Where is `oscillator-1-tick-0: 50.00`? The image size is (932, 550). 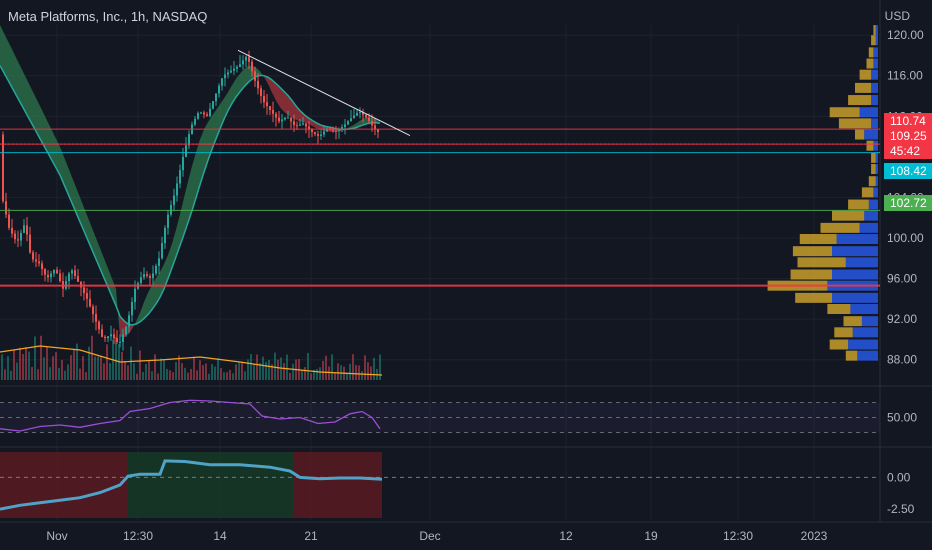 oscillator-1-tick-0: 50.00 is located at coordinates (902, 418).